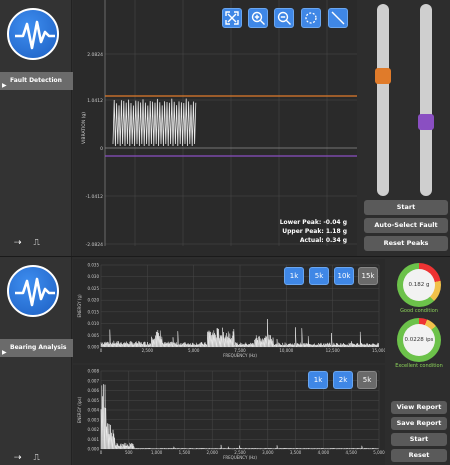 Image resolution: width=450 pixels, height=465 pixels. I want to click on lower-limit-slider, so click(426, 100).